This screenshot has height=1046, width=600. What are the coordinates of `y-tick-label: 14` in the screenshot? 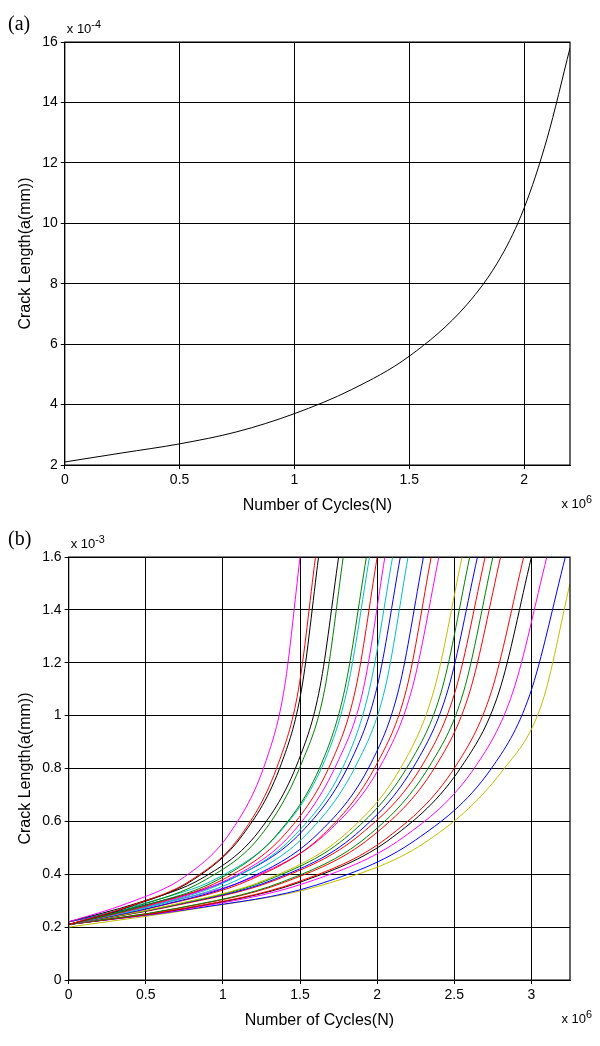 It's located at (50, 101).